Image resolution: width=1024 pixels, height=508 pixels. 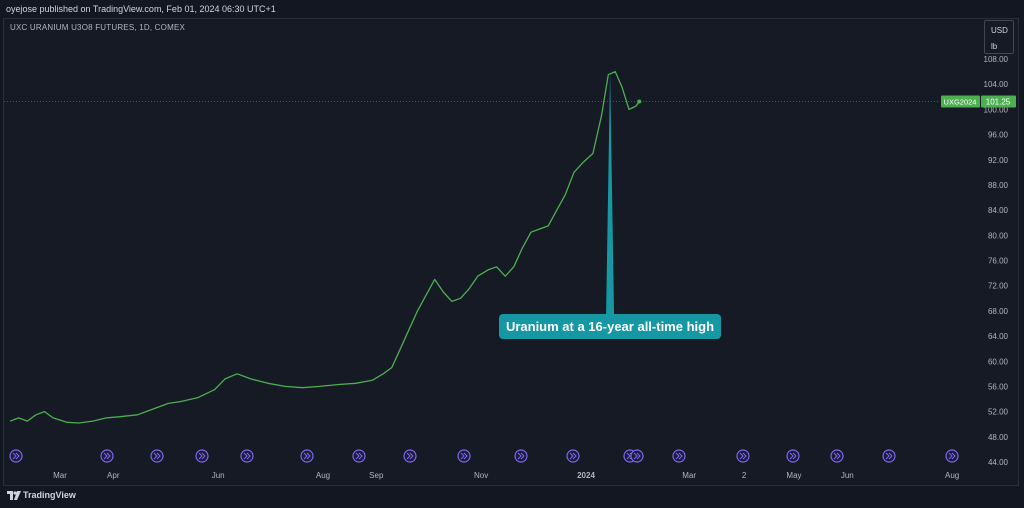 I want to click on y-tick-label: 56.00, so click(x=998, y=386).